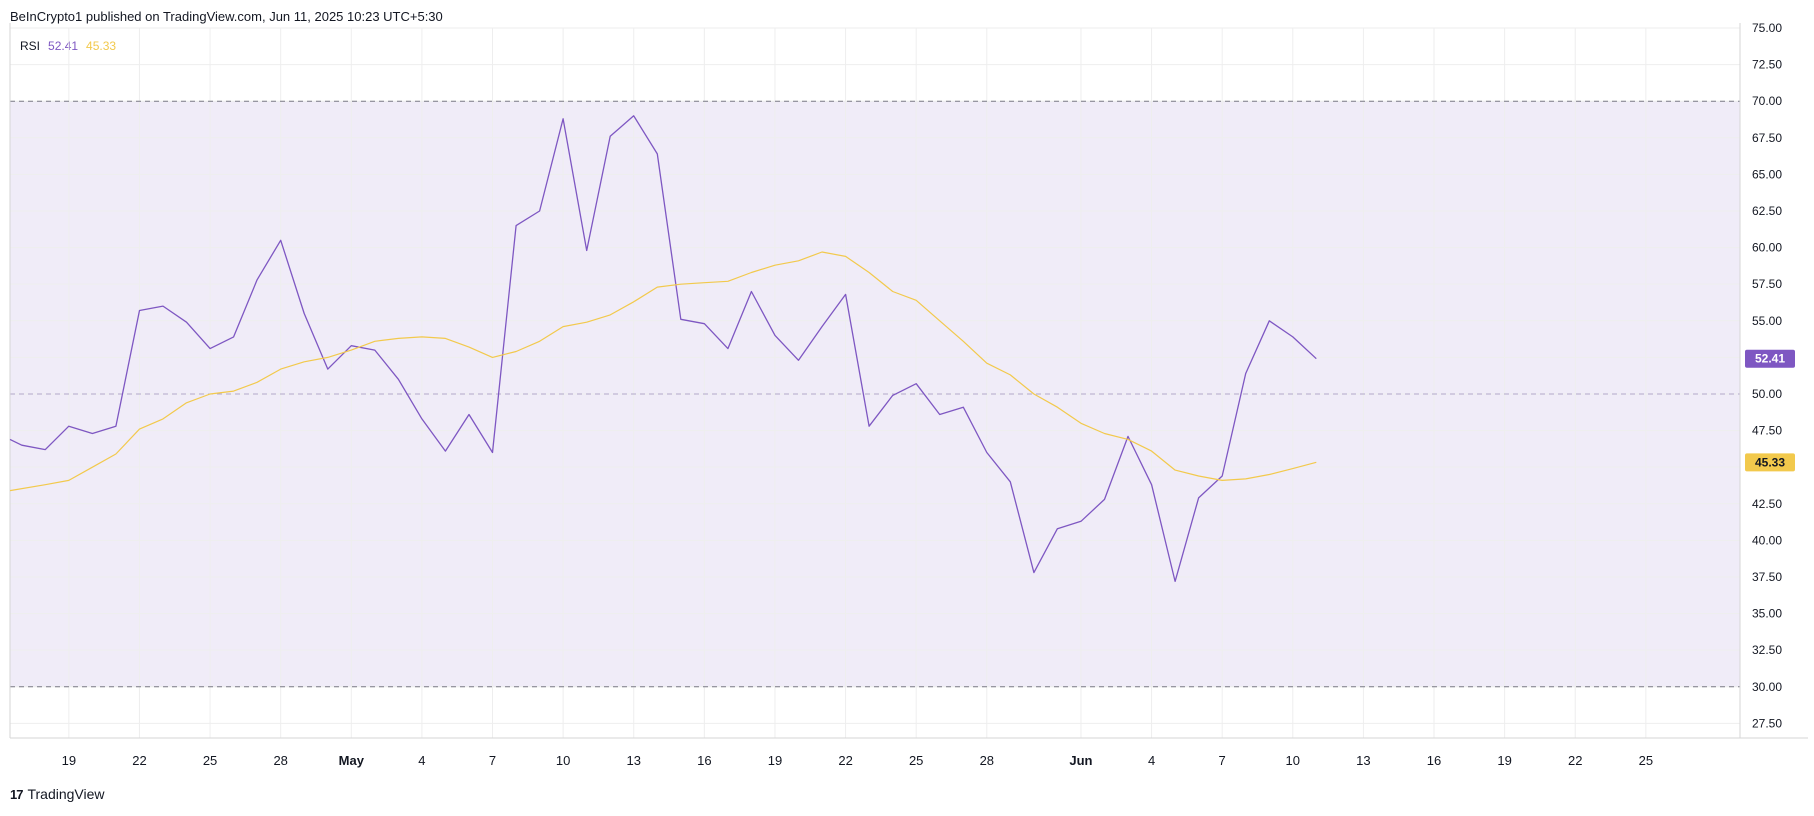 The image size is (1814, 816). What do you see at coordinates (66, 794) in the screenshot?
I see `tradingview-logo-text: TradingView` at bounding box center [66, 794].